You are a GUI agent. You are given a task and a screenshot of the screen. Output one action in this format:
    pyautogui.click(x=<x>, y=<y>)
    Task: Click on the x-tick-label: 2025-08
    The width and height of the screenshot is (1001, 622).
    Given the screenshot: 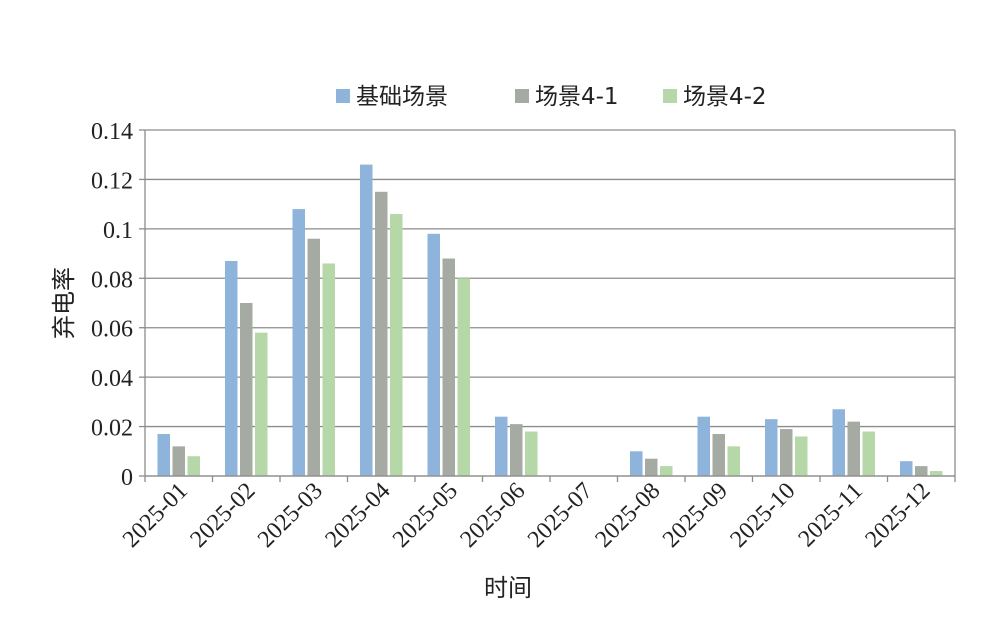 What is the action you would take?
    pyautogui.click(x=628, y=515)
    